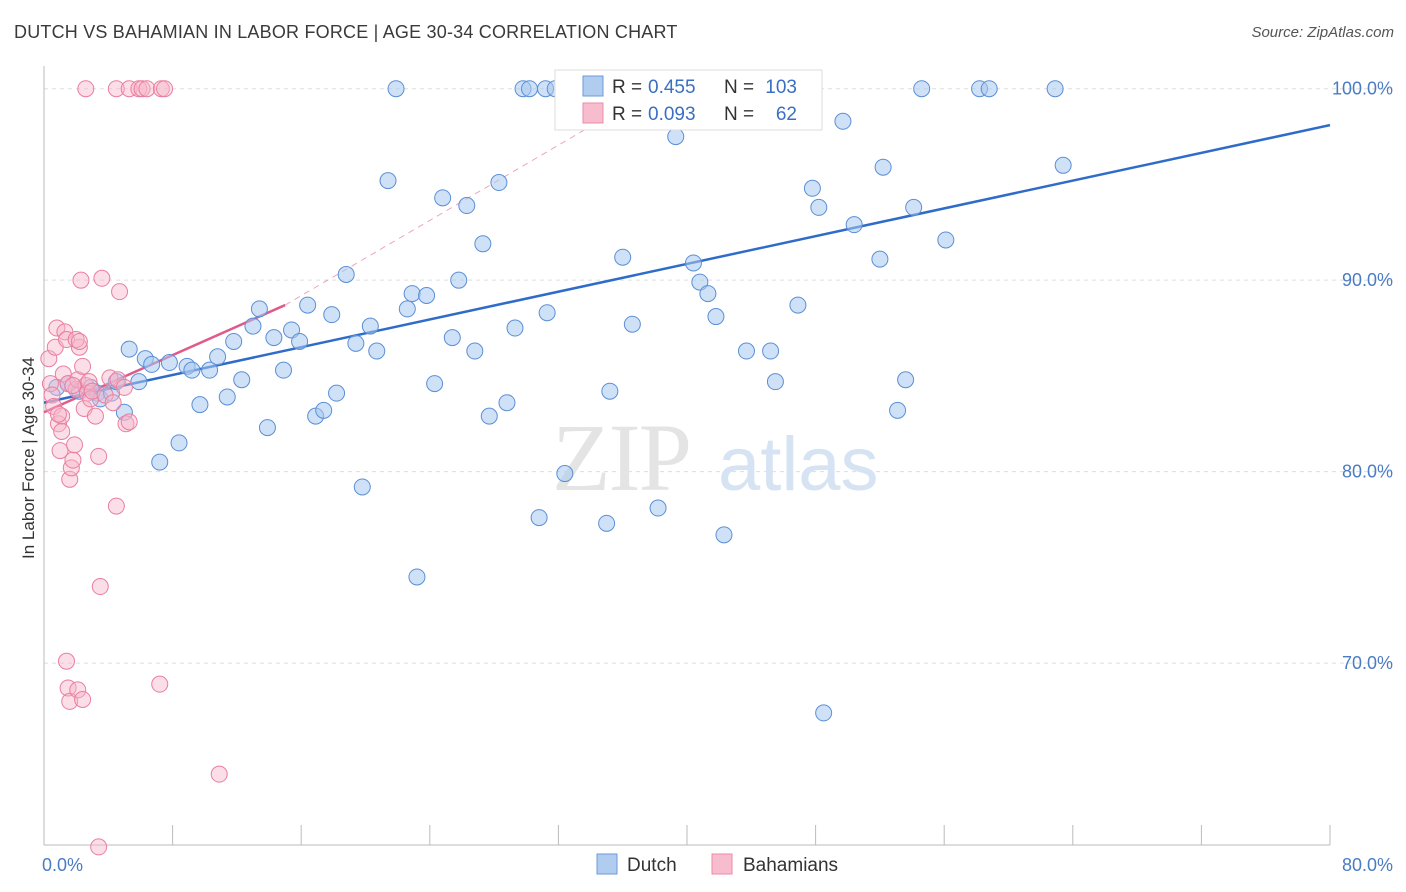 The width and height of the screenshot is (1406, 892). Describe the element at coordinates (62, 865) in the screenshot. I see `x-tick-label: 0.0%` at that location.